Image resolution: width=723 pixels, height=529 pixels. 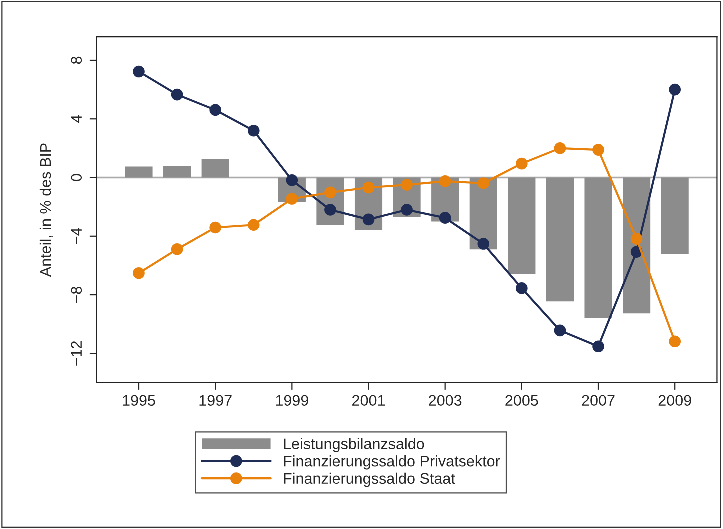 I want to click on y-tick-label: 0, so click(x=76, y=178).